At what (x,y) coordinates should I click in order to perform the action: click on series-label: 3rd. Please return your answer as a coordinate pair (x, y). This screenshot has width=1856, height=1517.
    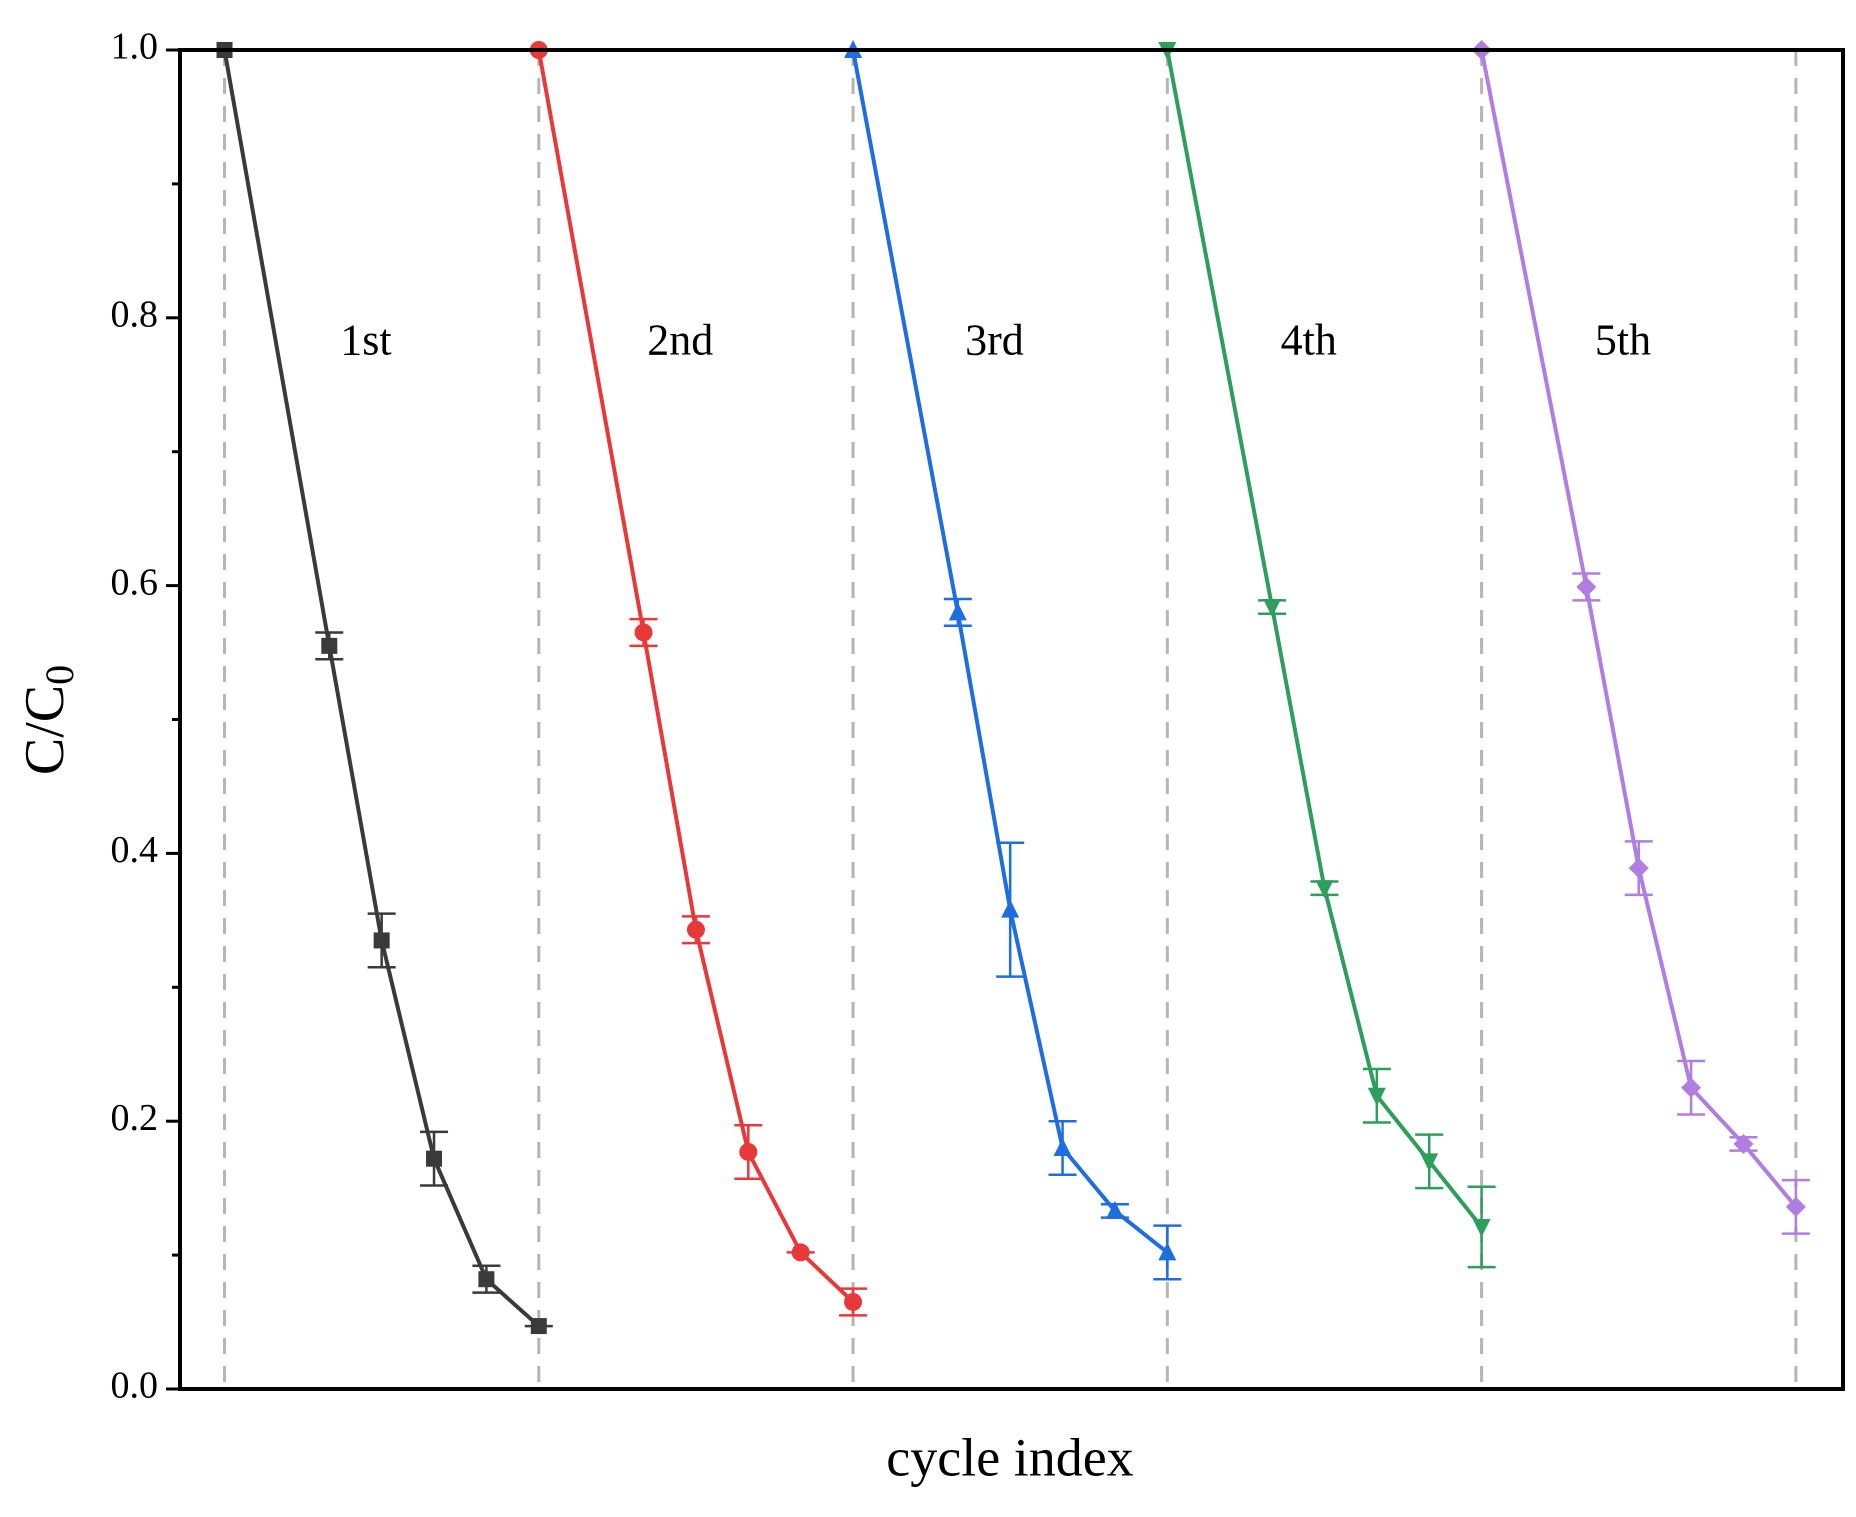
    Looking at the image, I should click on (994, 340).